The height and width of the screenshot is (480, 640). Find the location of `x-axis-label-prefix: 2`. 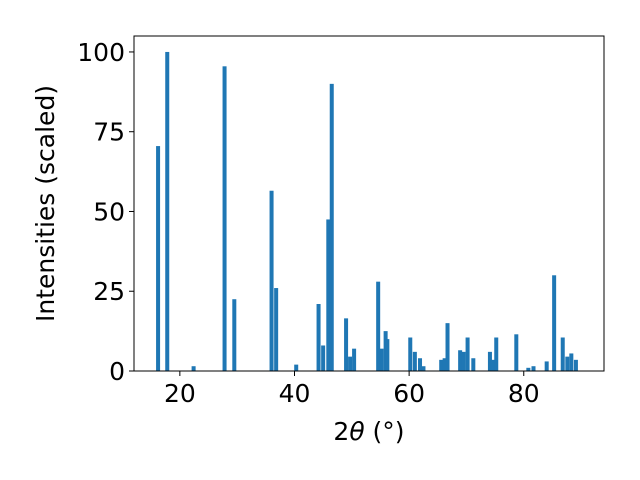

x-axis-label-prefix: 2 is located at coordinates (341, 431).